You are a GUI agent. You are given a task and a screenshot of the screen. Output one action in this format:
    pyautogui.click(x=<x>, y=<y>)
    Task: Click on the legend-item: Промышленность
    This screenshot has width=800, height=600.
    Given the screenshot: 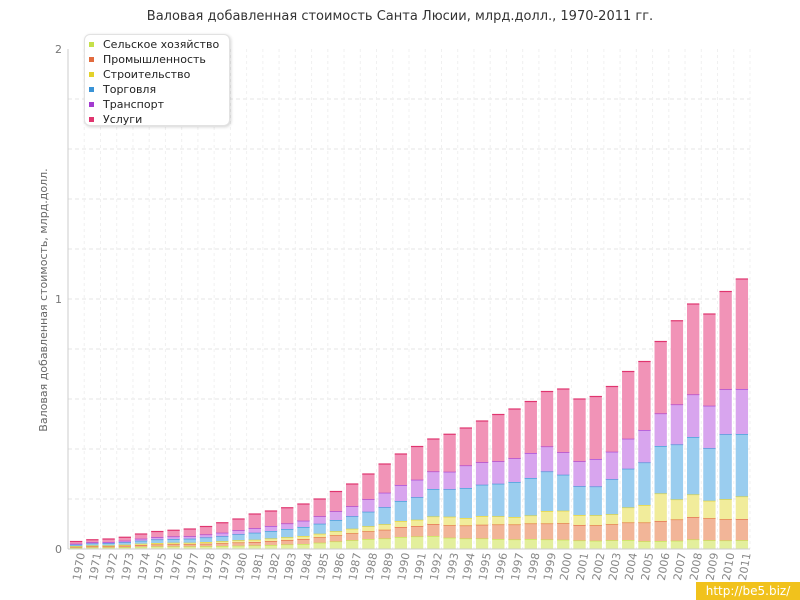 What is the action you would take?
    pyautogui.click(x=159, y=59)
    